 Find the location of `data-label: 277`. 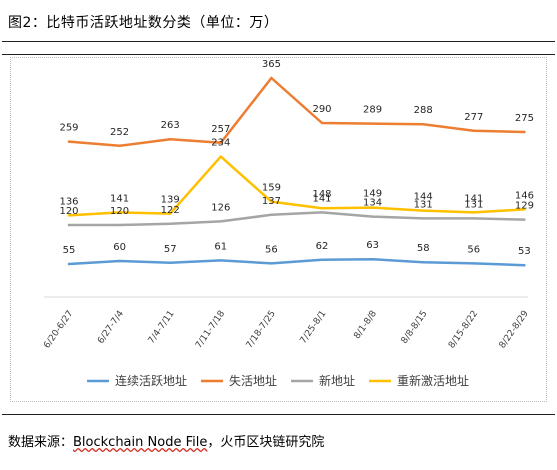

data-label: 277 is located at coordinates (473, 117).